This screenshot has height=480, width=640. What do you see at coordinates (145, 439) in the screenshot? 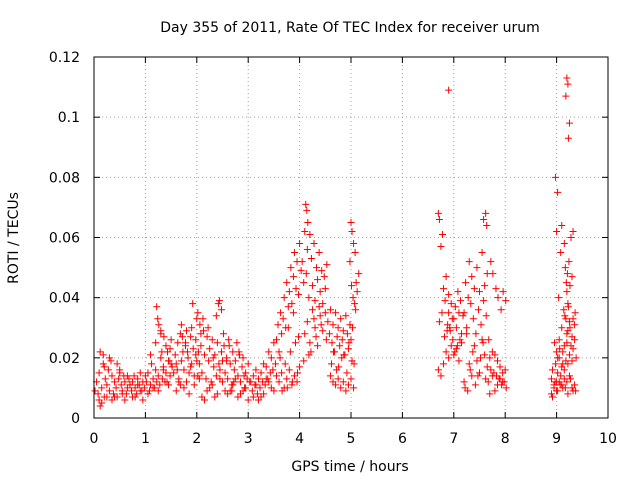
I see `x-tick-label: 1` at bounding box center [145, 439].